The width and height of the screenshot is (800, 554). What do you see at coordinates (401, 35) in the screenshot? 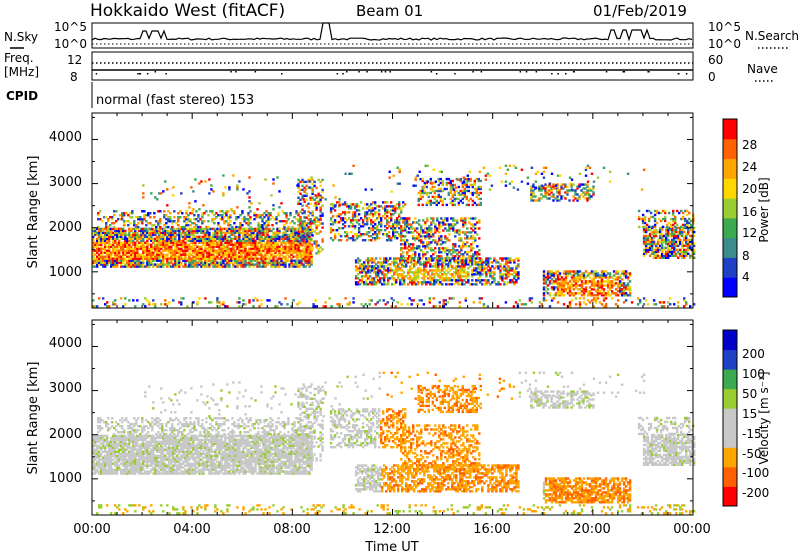
I see `noise-panel: N.Sky 10^5 10^0 10^5 10^0 N.Search` at bounding box center [401, 35].